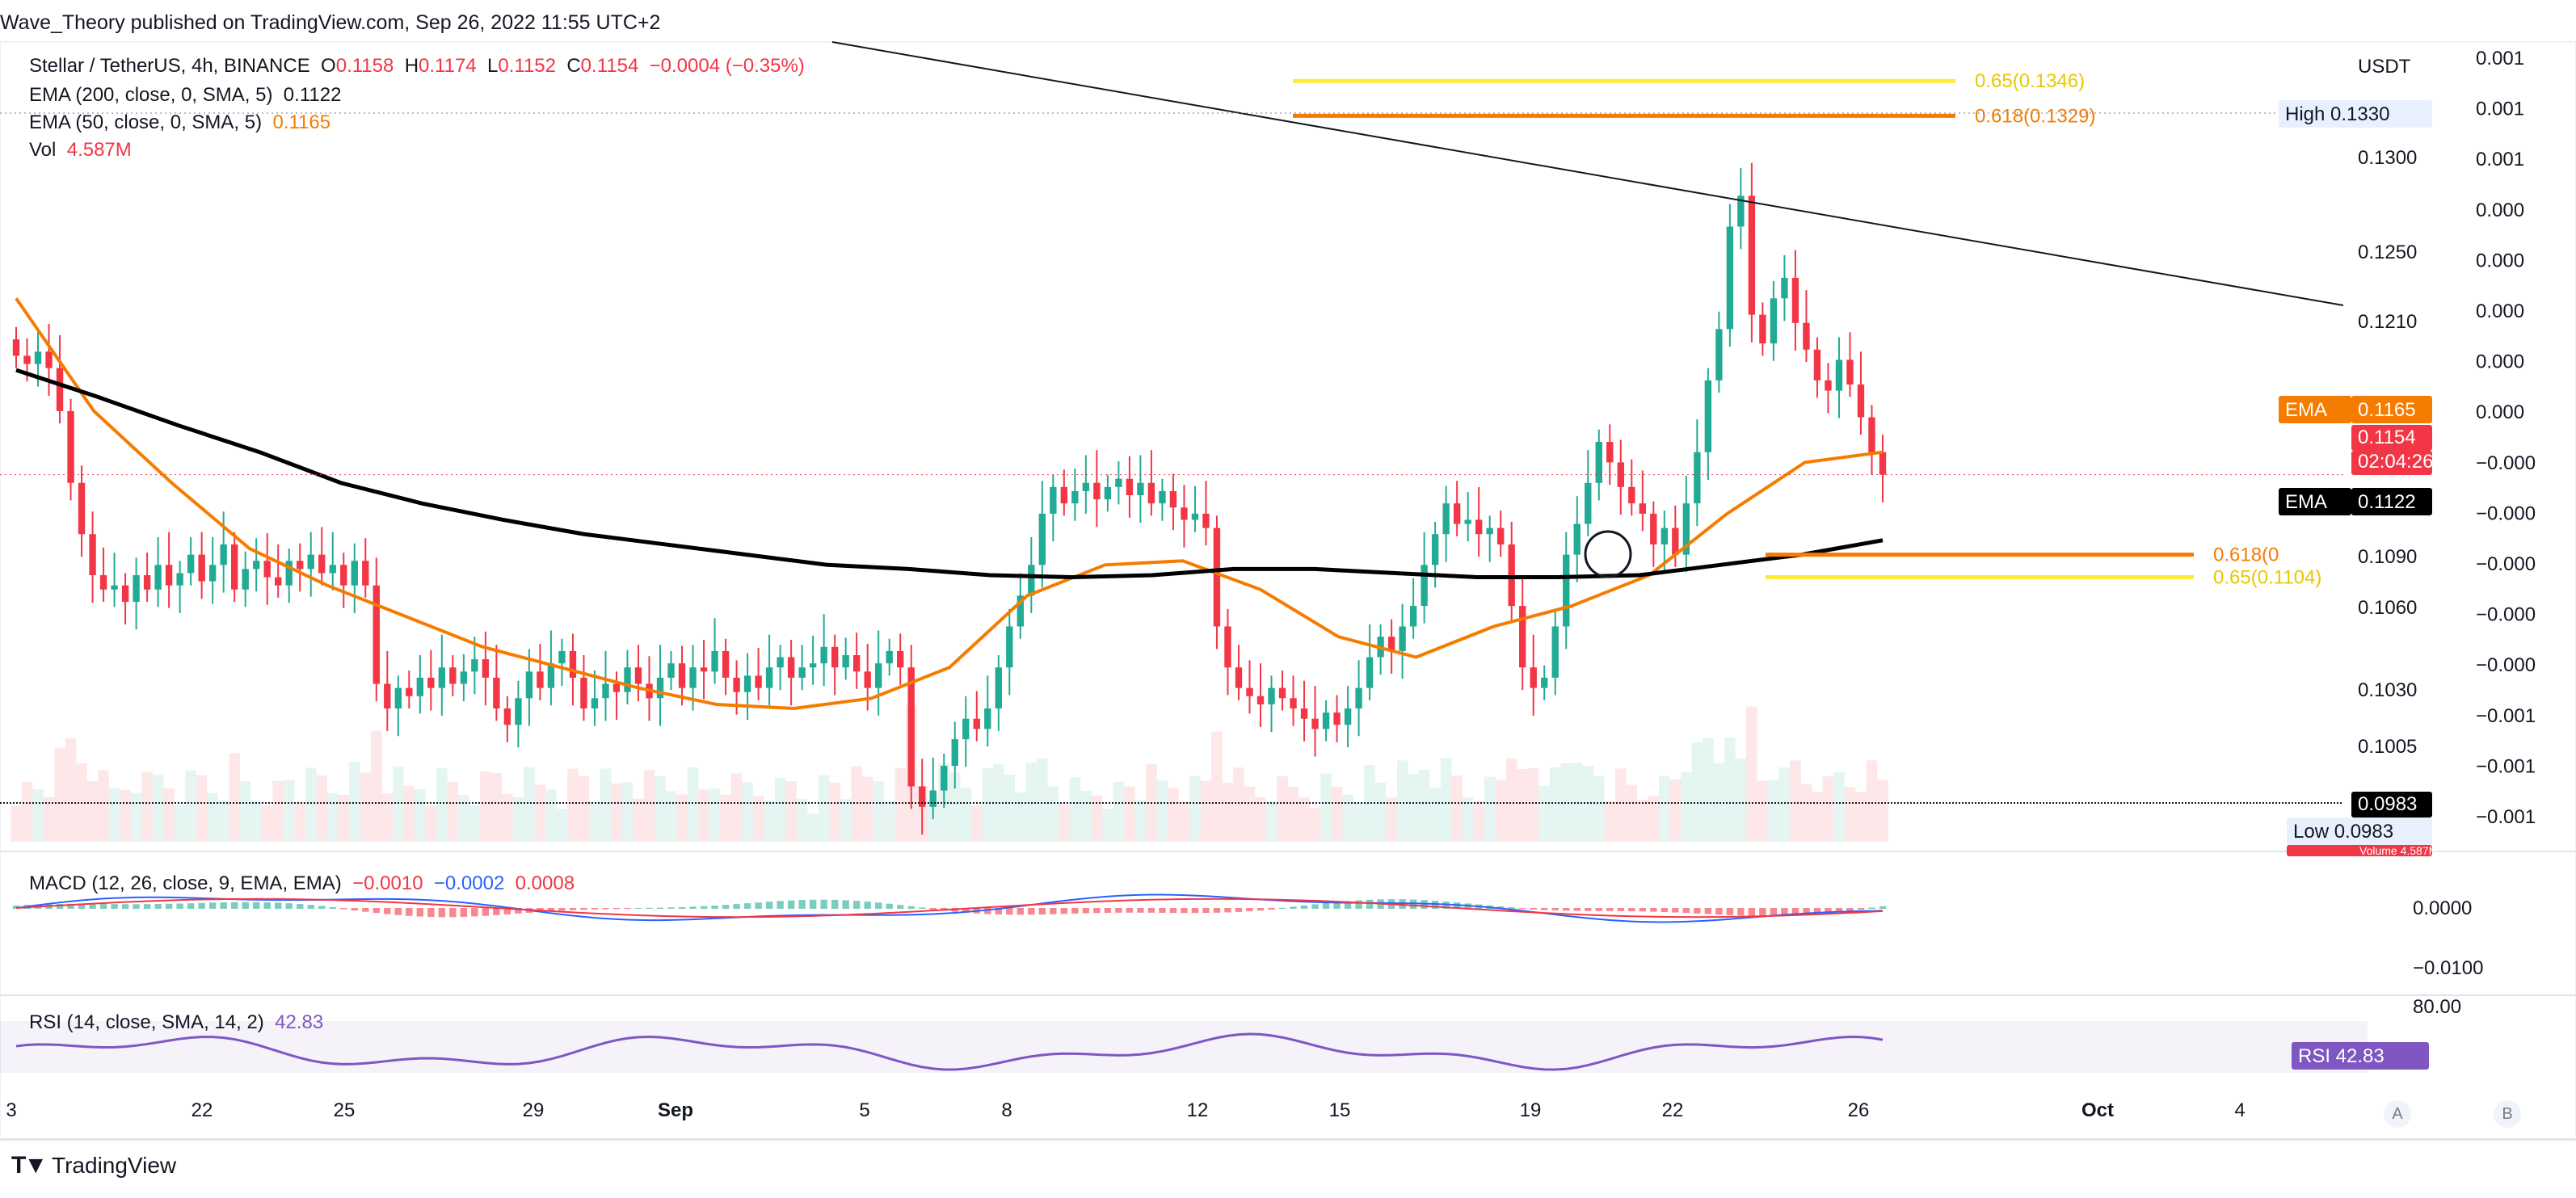  What do you see at coordinates (527, 66) in the screenshot?
I see `low-value: 0.1152` at bounding box center [527, 66].